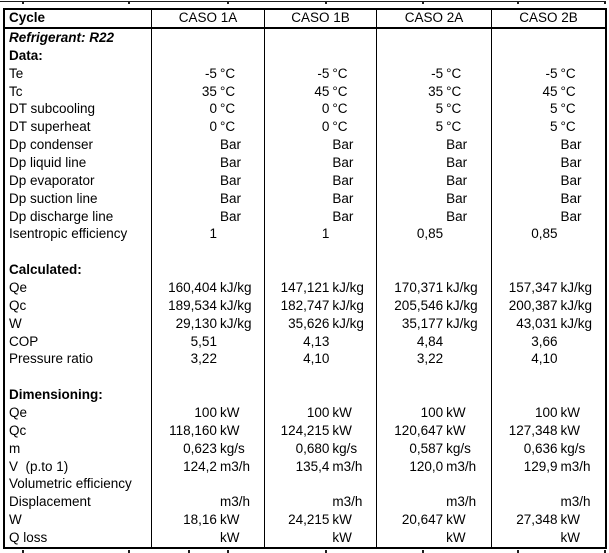 This screenshot has height=553, width=609. Describe the element at coordinates (200, 520) in the screenshot. I see `value-number: 18,16` at that location.